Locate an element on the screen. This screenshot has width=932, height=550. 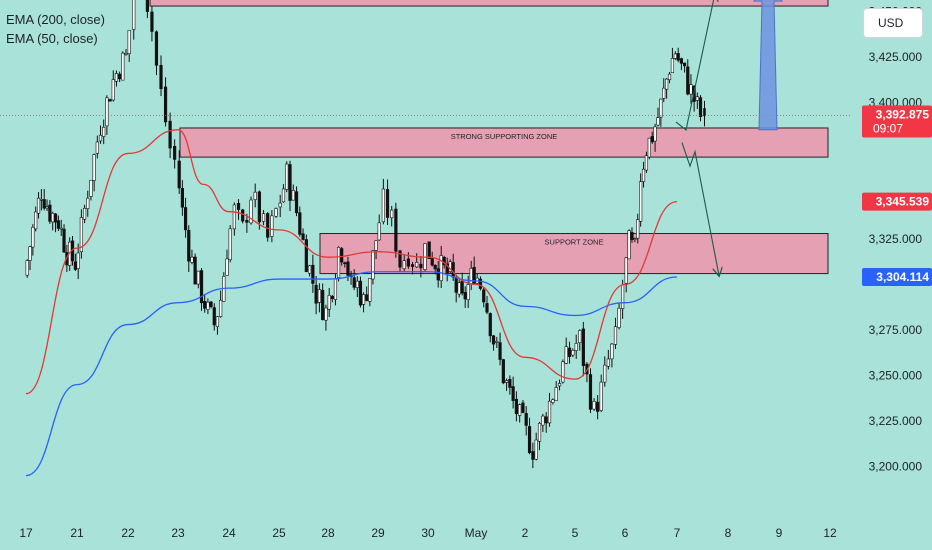
zone-label: SUPPORT ZONE is located at coordinates (574, 242).